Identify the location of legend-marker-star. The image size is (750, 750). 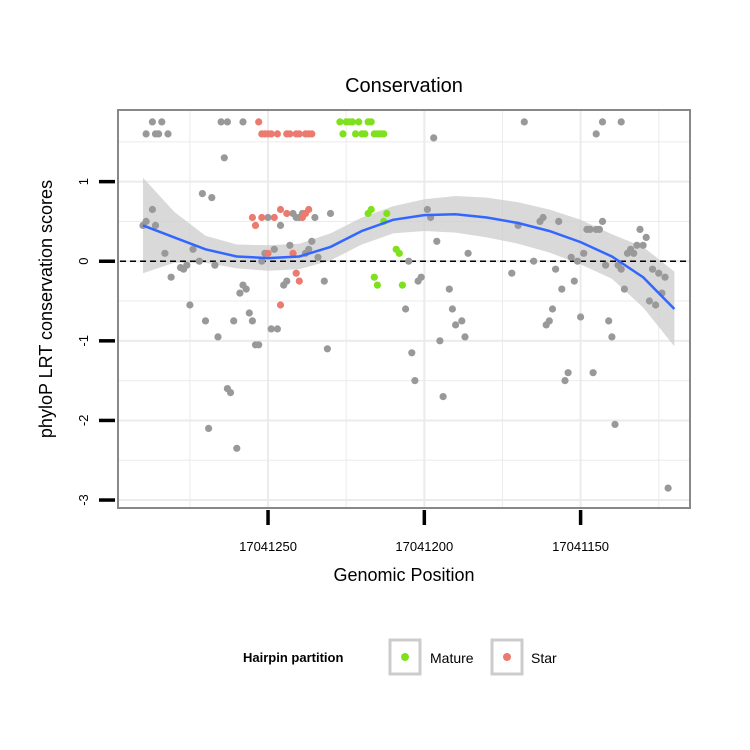
(507, 657).